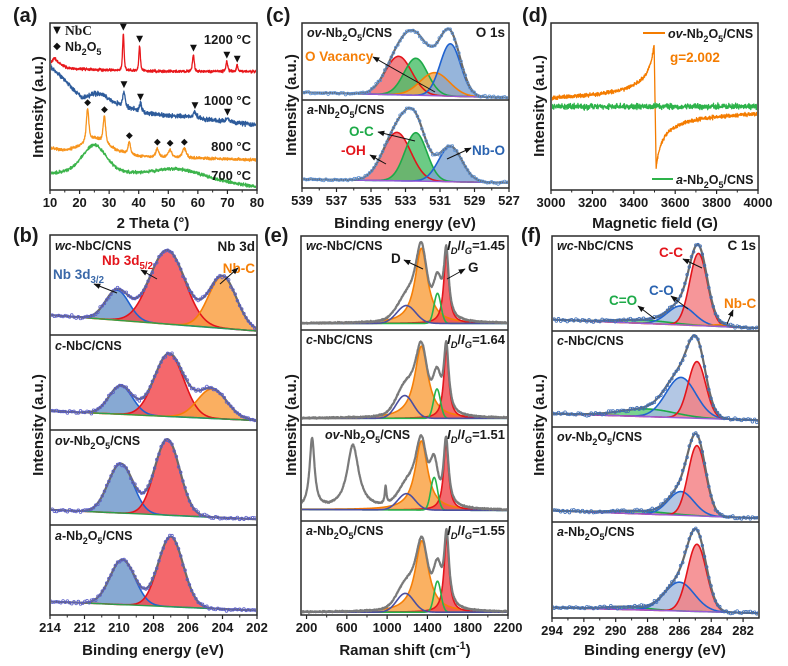 The height and width of the screenshot is (666, 788). Describe the element at coordinates (711, 630) in the screenshot. I see `x-tick-label: 284` at that location.